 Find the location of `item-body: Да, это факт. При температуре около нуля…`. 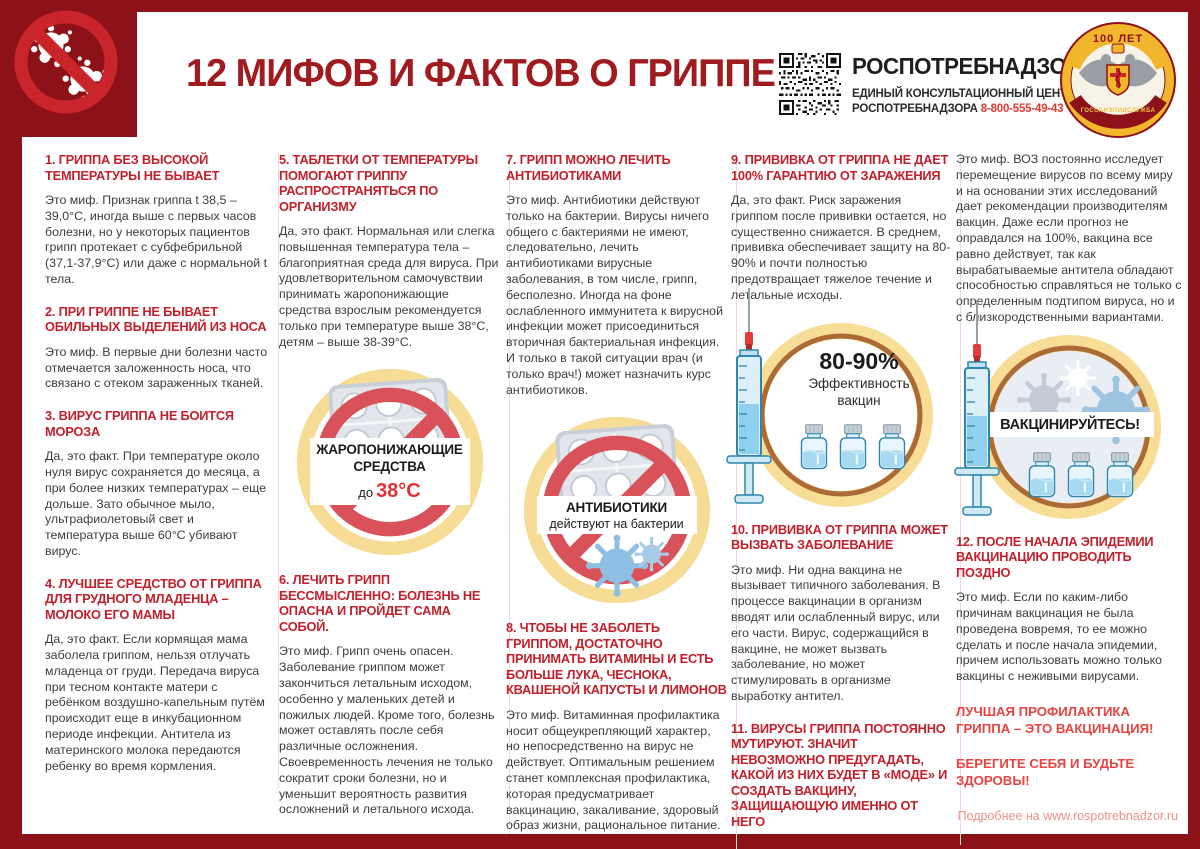

item-body: Да, это факт. При температуре около нуля… is located at coordinates (156, 503).